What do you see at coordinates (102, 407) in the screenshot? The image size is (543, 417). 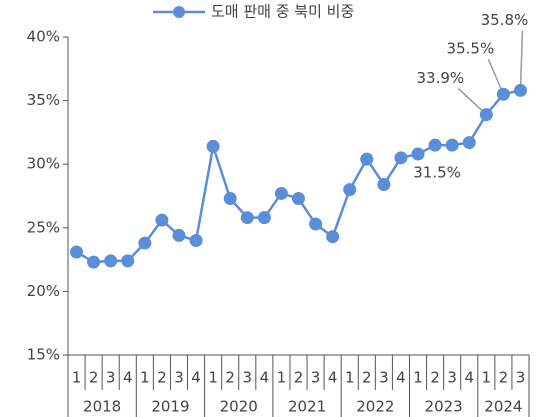 I see `year-label: 2018` at bounding box center [102, 407].